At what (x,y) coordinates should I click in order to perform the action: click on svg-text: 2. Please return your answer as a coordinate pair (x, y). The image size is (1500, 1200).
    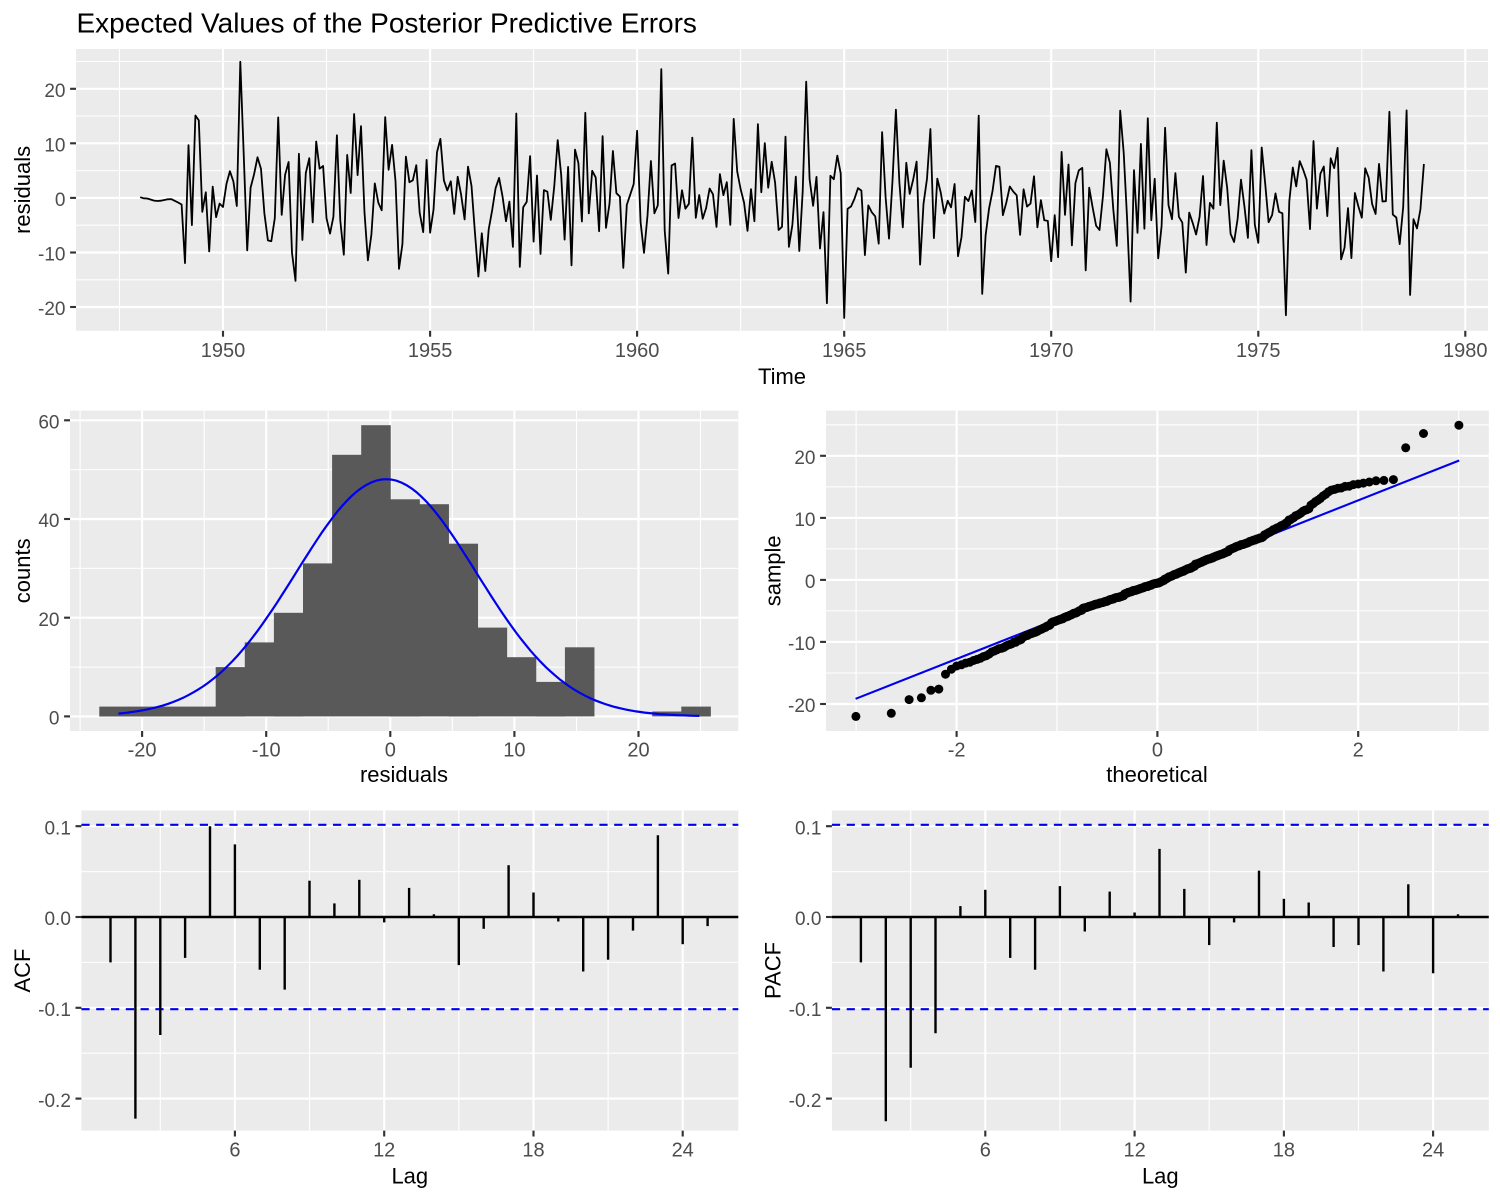
    Looking at the image, I should click on (1358, 751).